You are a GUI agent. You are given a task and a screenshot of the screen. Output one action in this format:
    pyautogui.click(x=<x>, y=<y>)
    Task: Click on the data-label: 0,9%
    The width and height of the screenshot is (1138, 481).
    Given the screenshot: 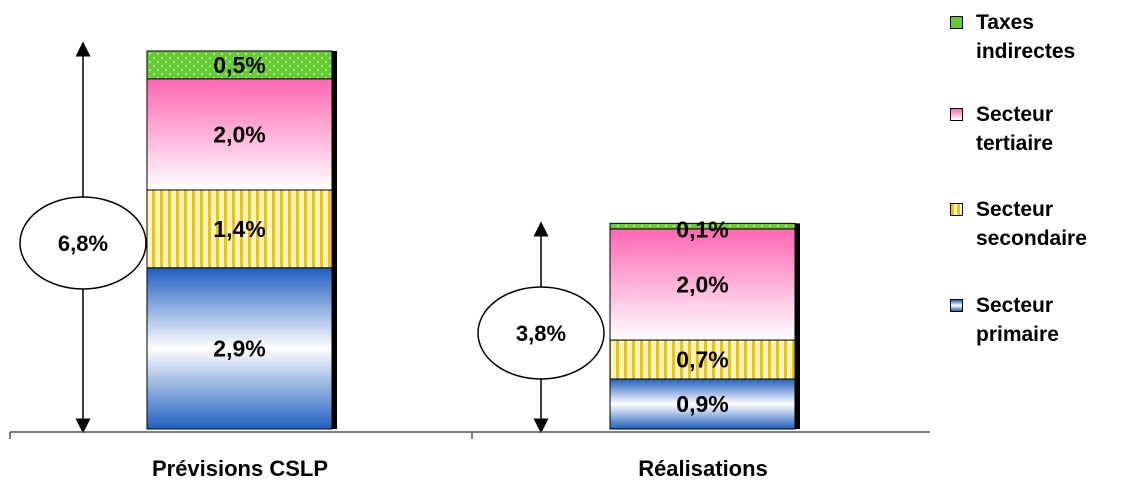 What is the action you would take?
    pyautogui.click(x=702, y=404)
    